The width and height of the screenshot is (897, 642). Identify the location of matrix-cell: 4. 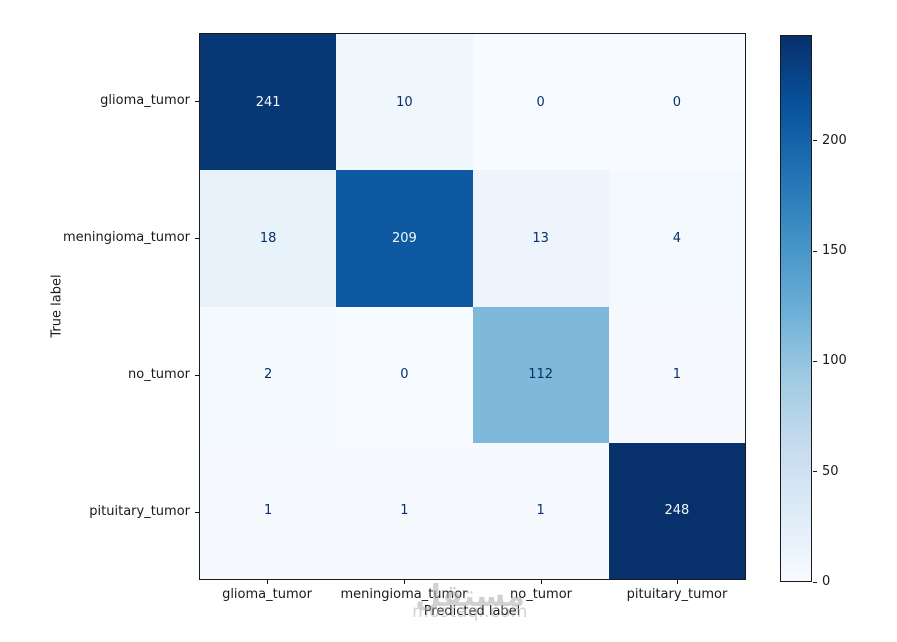
(676, 238).